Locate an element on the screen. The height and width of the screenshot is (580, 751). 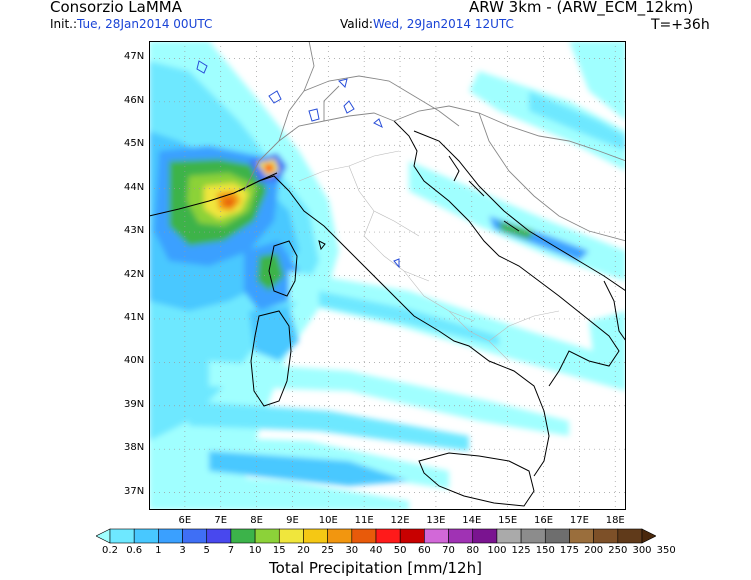
colorbar-arrow-low is located at coordinates (103, 536).